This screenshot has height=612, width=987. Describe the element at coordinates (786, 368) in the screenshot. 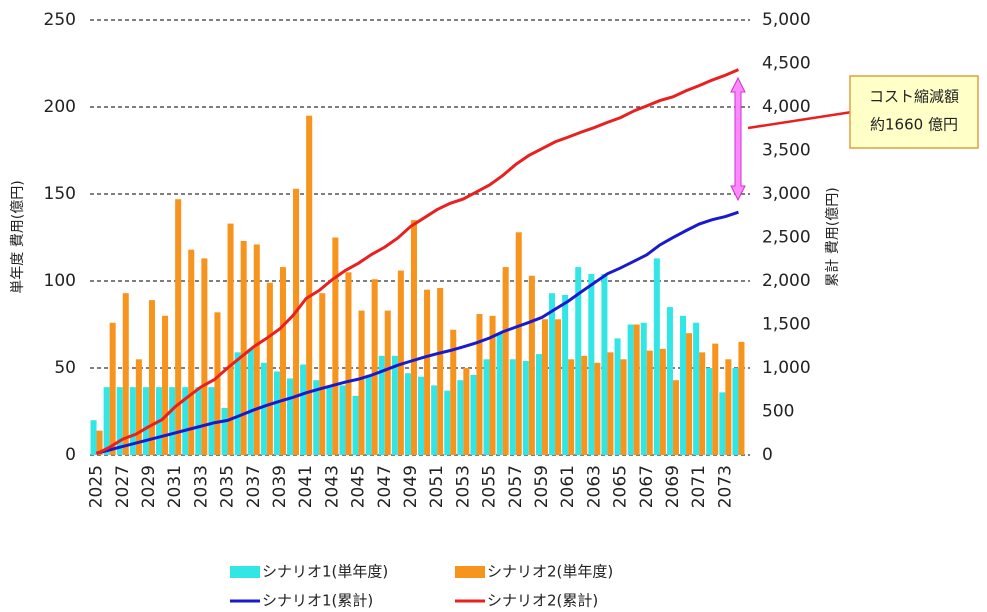

I see `y2-tick-label: 1,000` at that location.